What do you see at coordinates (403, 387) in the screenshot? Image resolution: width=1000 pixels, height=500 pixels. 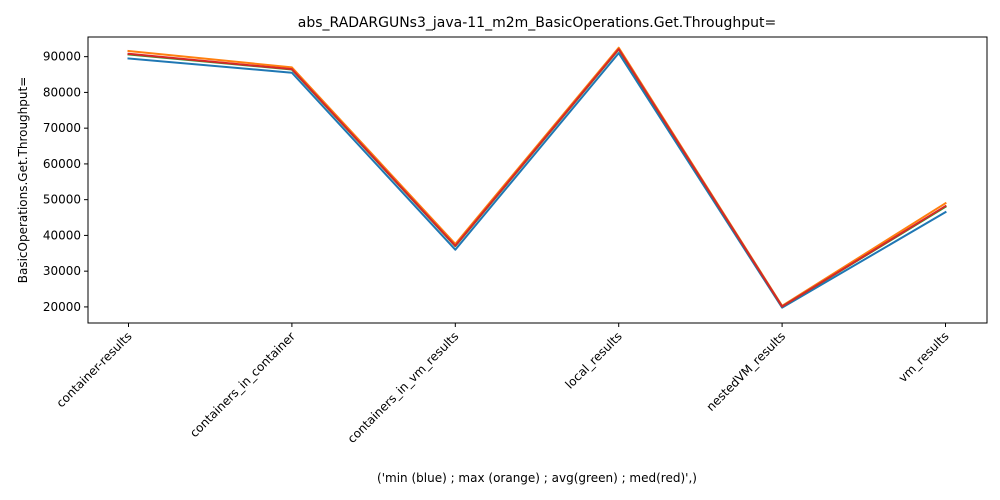 I see `x-tick-label: containers_in_vm_results` at bounding box center [403, 387].